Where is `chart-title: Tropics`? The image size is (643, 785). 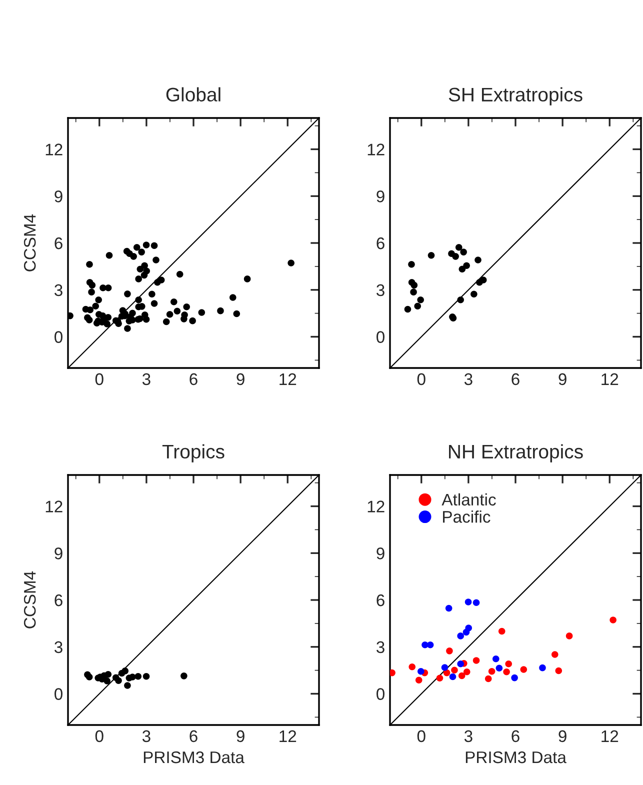 chart-title: Tropics is located at coordinates (193, 453).